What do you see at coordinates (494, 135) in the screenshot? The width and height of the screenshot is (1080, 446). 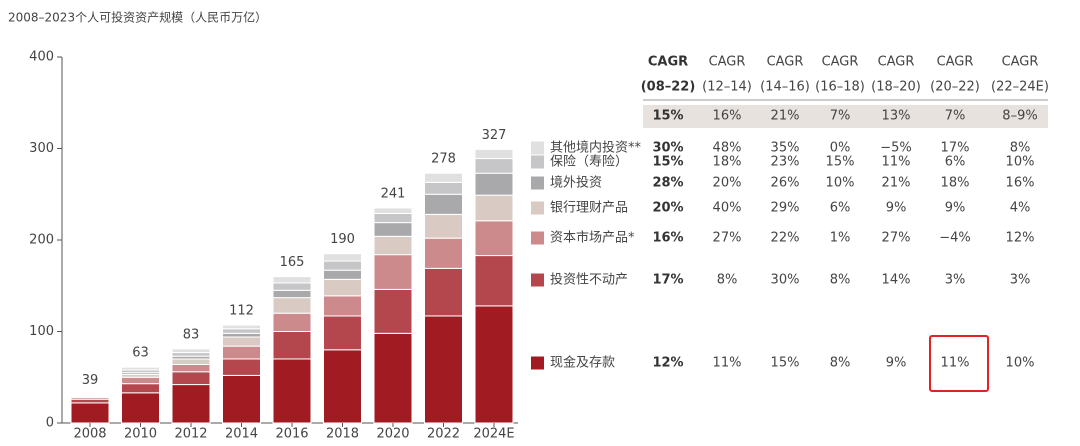 I see `total-label: 327` at bounding box center [494, 135].